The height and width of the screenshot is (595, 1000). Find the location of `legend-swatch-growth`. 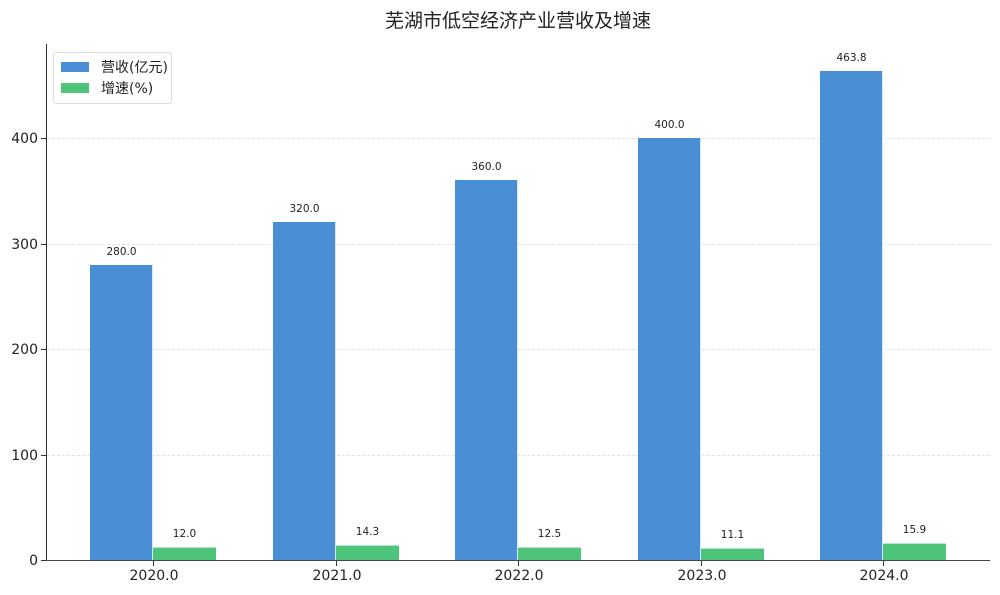

legend-swatch-growth is located at coordinates (75, 88).